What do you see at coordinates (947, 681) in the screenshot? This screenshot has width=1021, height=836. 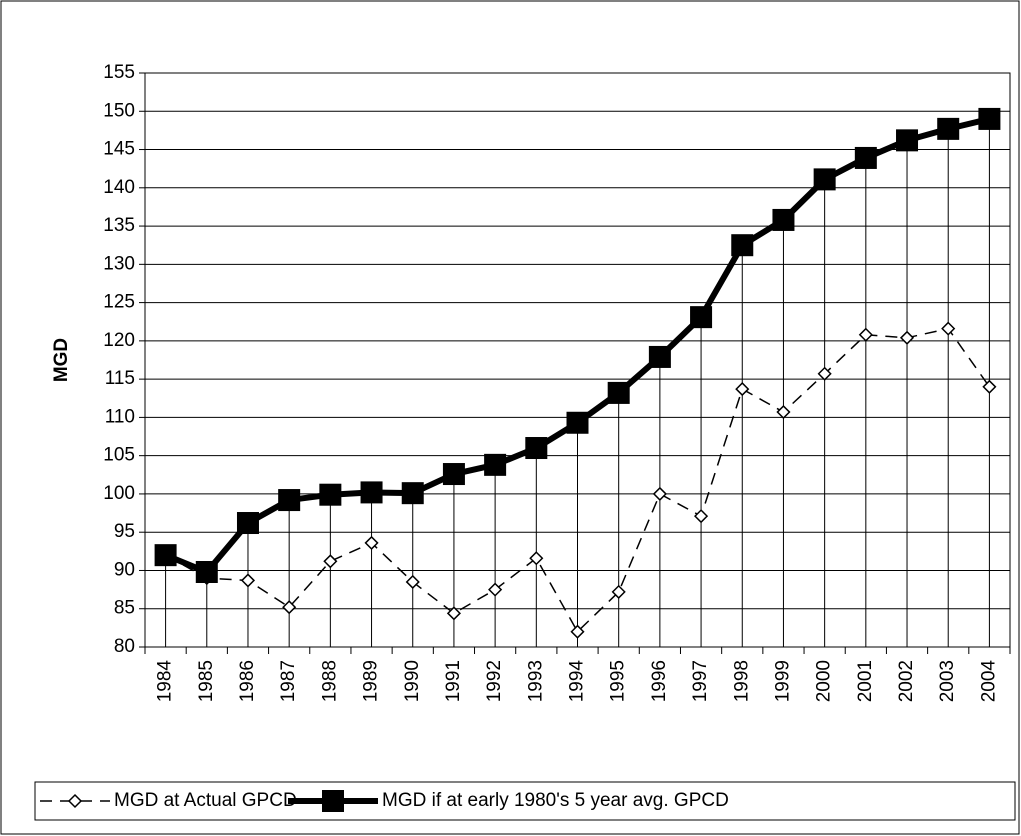 I see `x-tick-label: 2003` at bounding box center [947, 681].